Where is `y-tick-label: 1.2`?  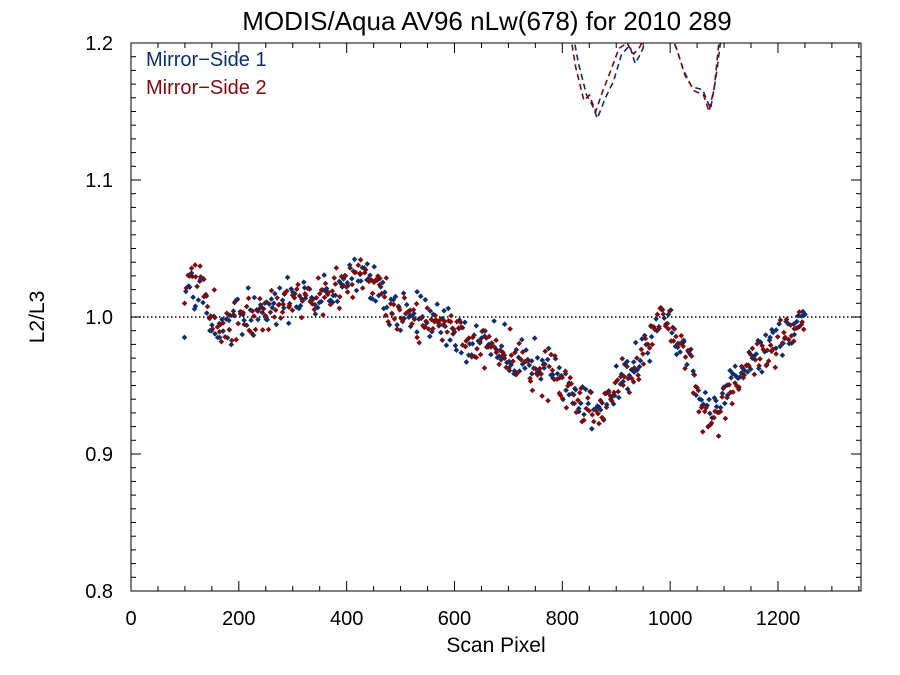 y-tick-label: 1.2 is located at coordinates (99, 44).